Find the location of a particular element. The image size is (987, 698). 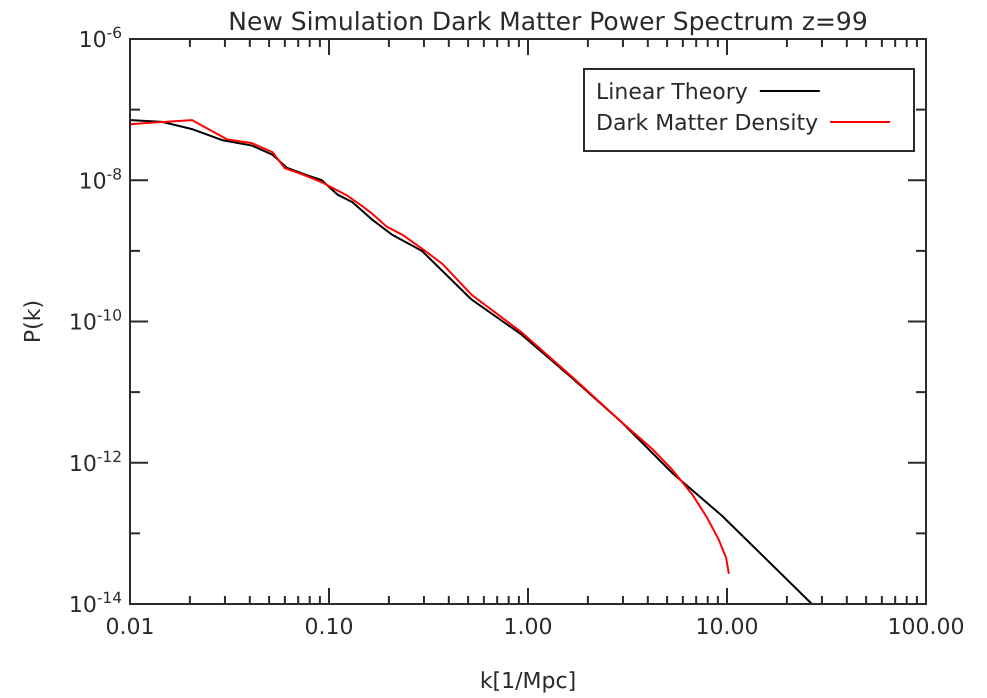

x-axis-title: k[1/Mpc] is located at coordinates (528, 681).